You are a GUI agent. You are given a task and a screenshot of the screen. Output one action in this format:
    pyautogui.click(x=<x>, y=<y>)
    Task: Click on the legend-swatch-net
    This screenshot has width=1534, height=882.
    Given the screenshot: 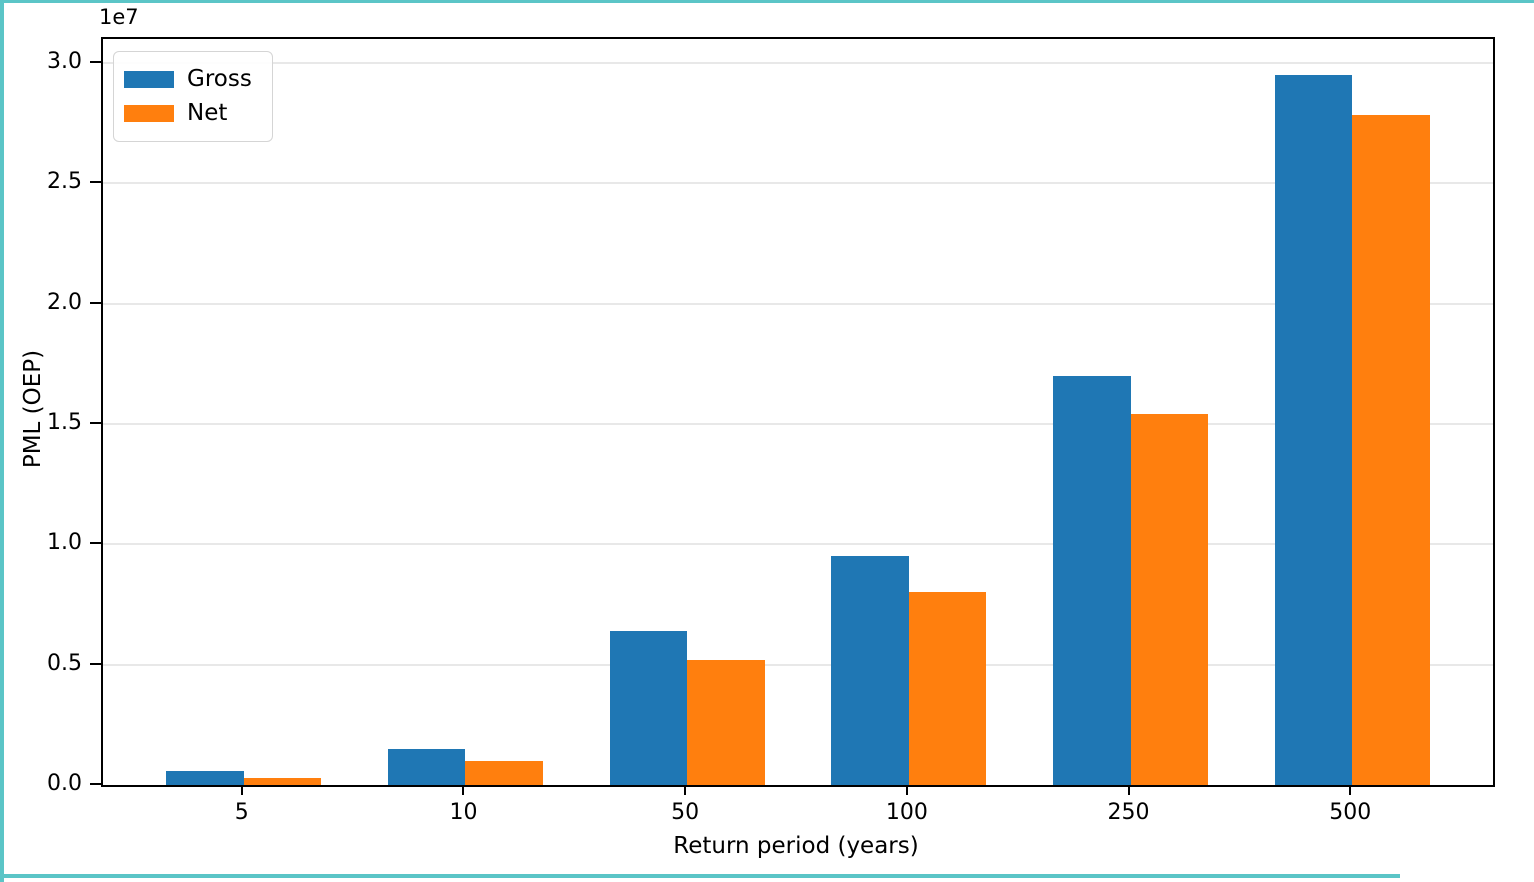 What is the action you would take?
    pyautogui.click(x=149, y=113)
    